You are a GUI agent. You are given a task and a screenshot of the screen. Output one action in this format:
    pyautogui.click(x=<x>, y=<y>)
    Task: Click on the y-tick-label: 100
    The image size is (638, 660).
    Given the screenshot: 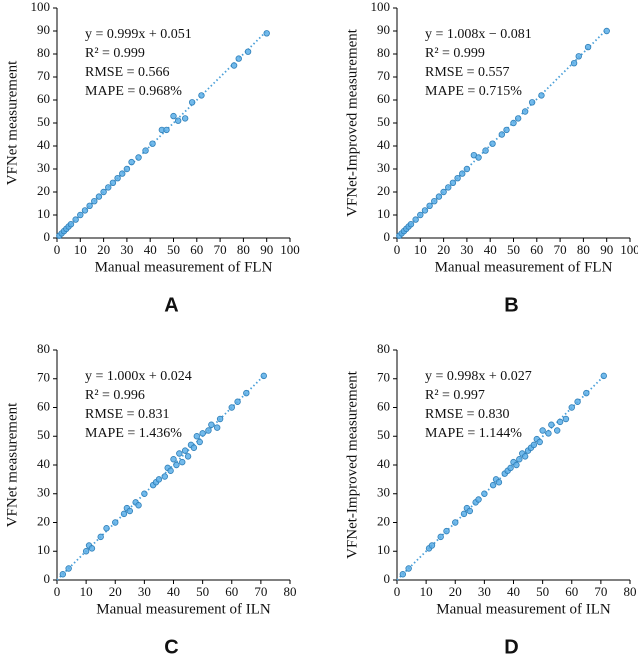 What is the action you would take?
    pyautogui.click(x=381, y=7)
    